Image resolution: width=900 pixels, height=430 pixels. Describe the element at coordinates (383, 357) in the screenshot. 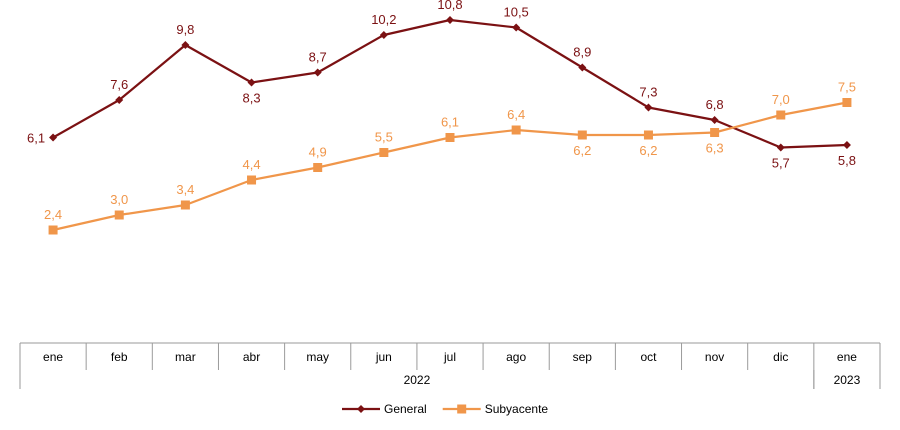

I see `x-tick-label: jun` at that location.